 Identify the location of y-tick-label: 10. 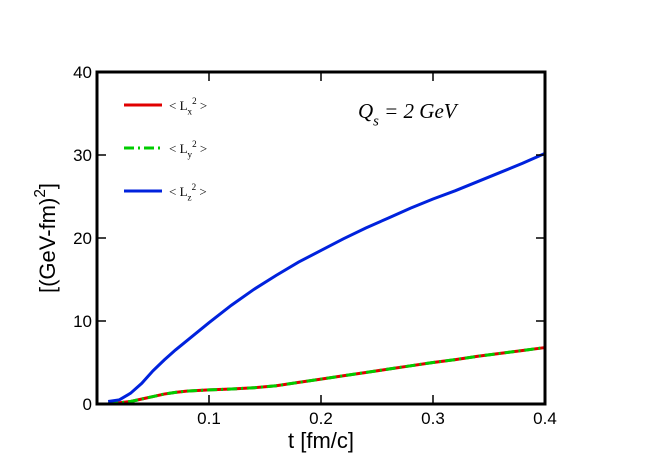
(82, 321).